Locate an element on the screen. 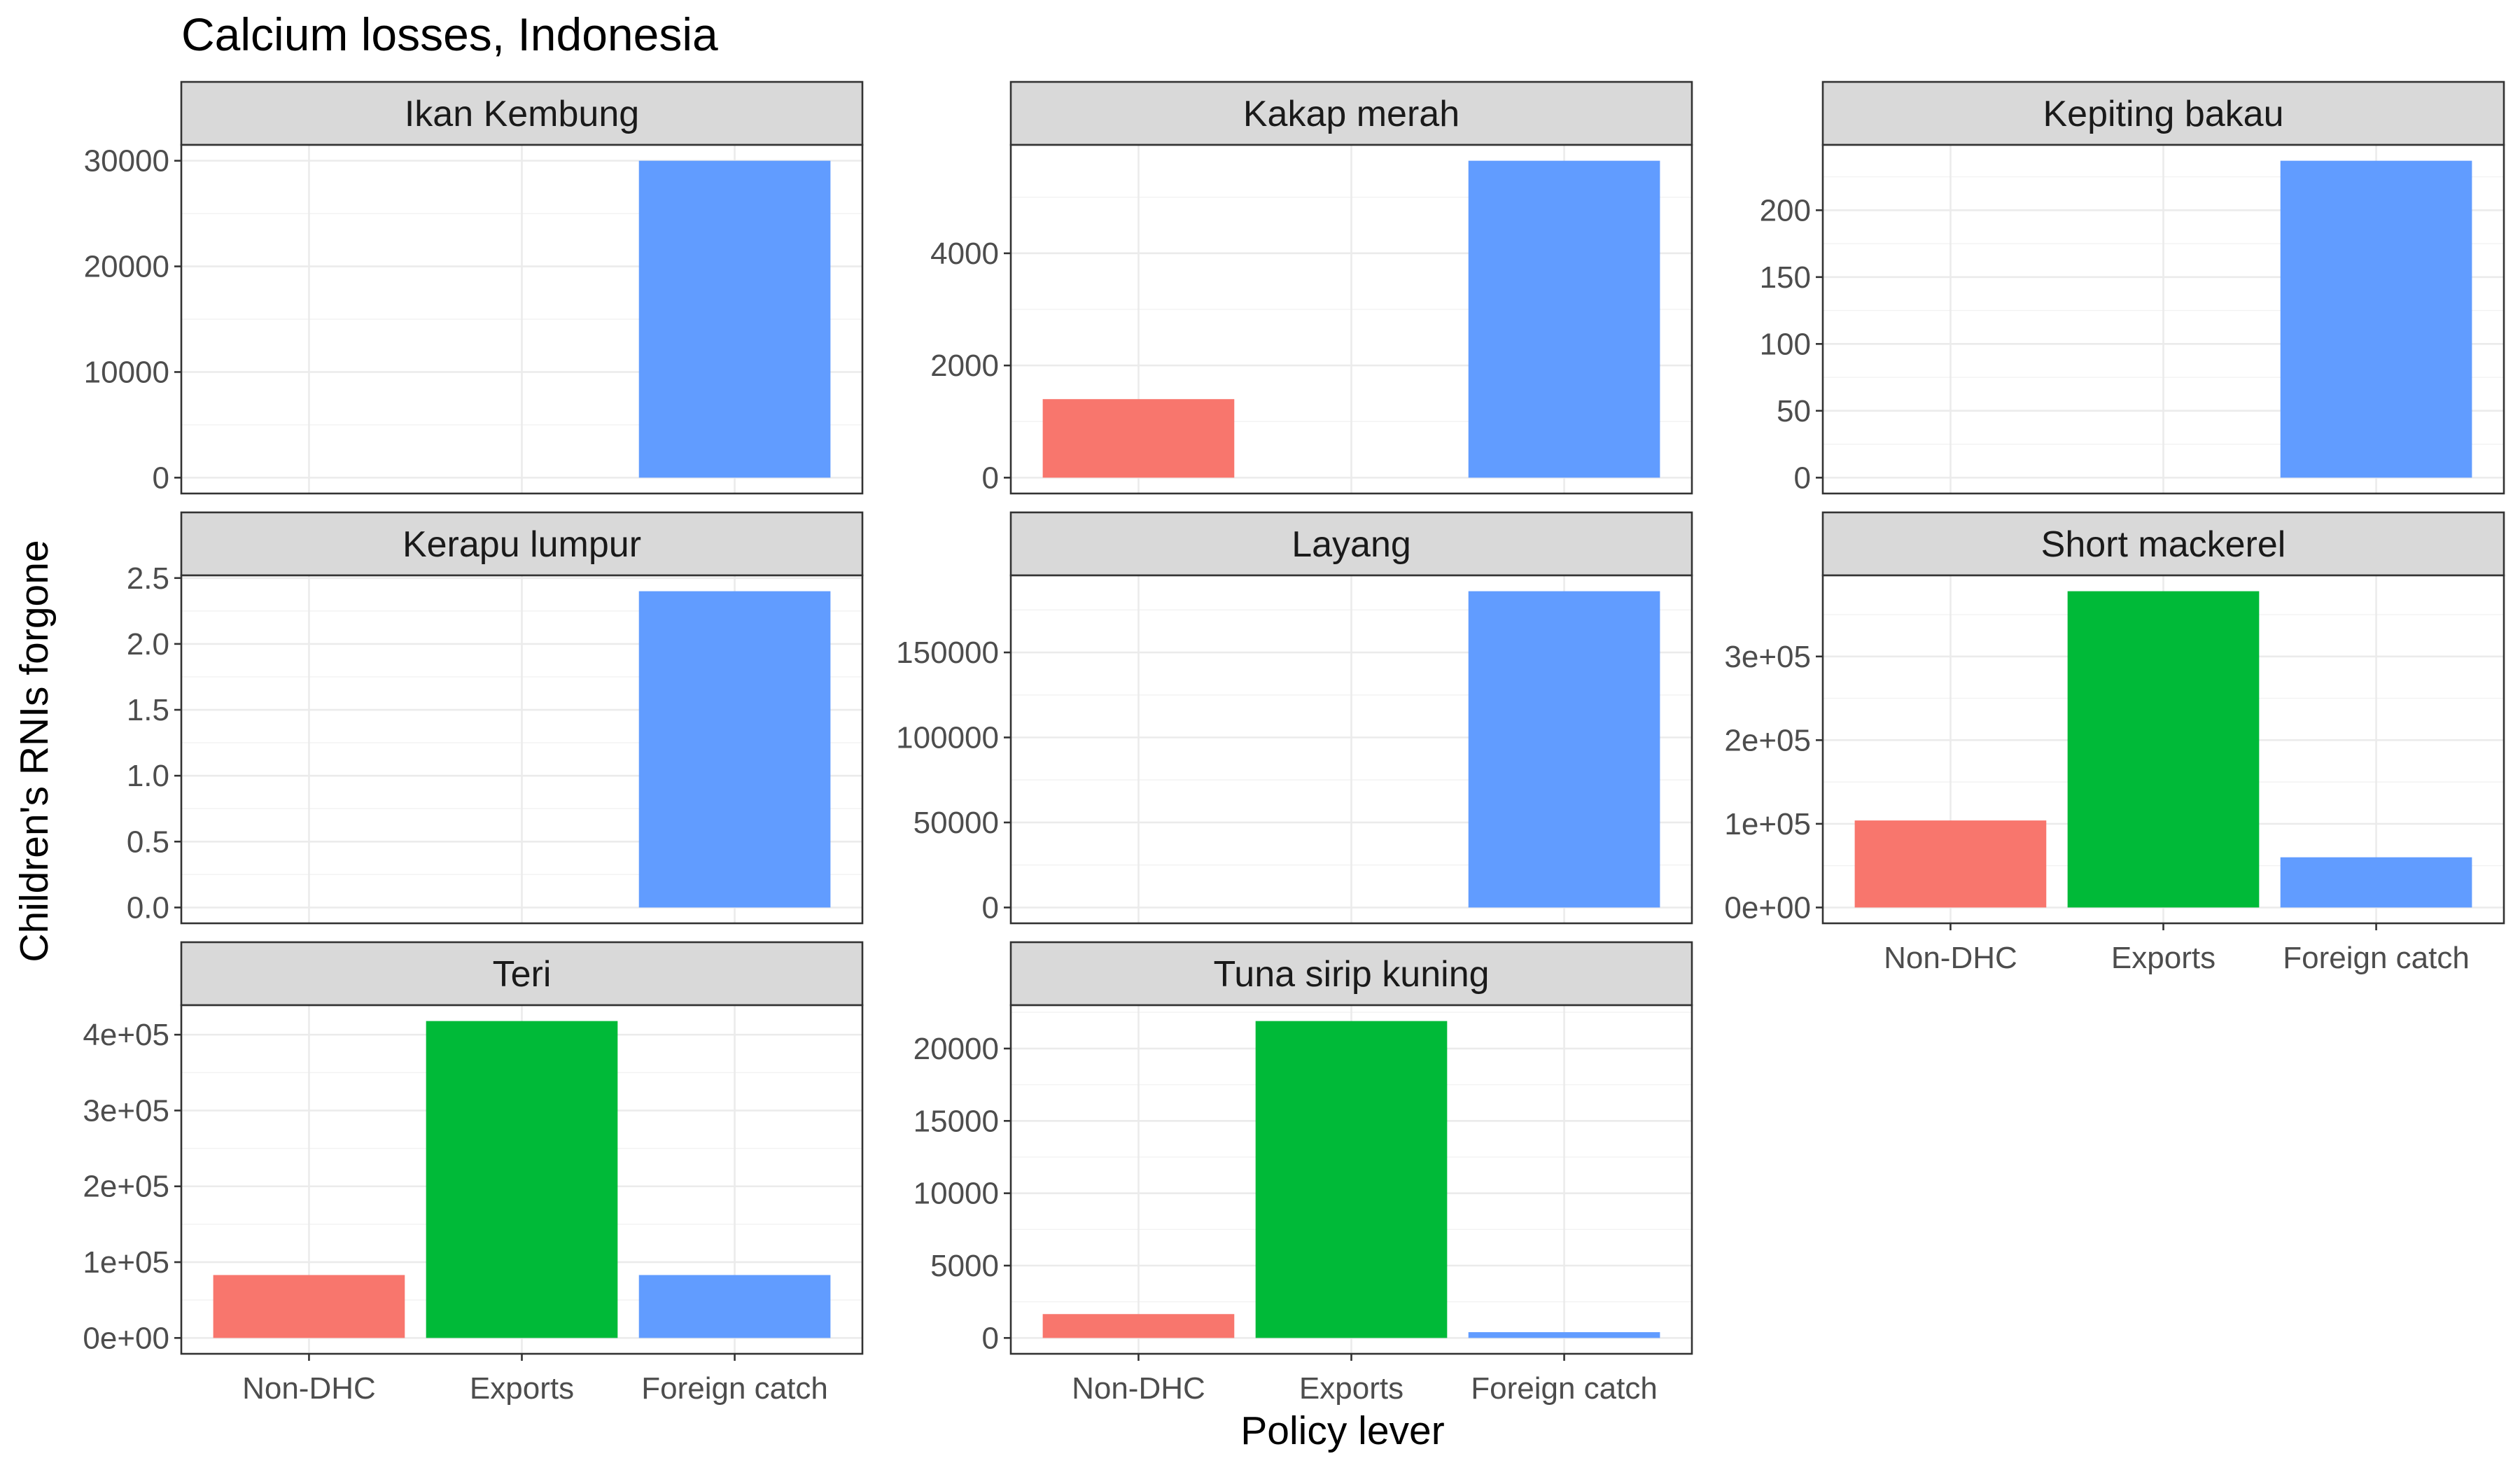 The image size is (2520, 1470). y-tick-label: 150000 is located at coordinates (947, 653).